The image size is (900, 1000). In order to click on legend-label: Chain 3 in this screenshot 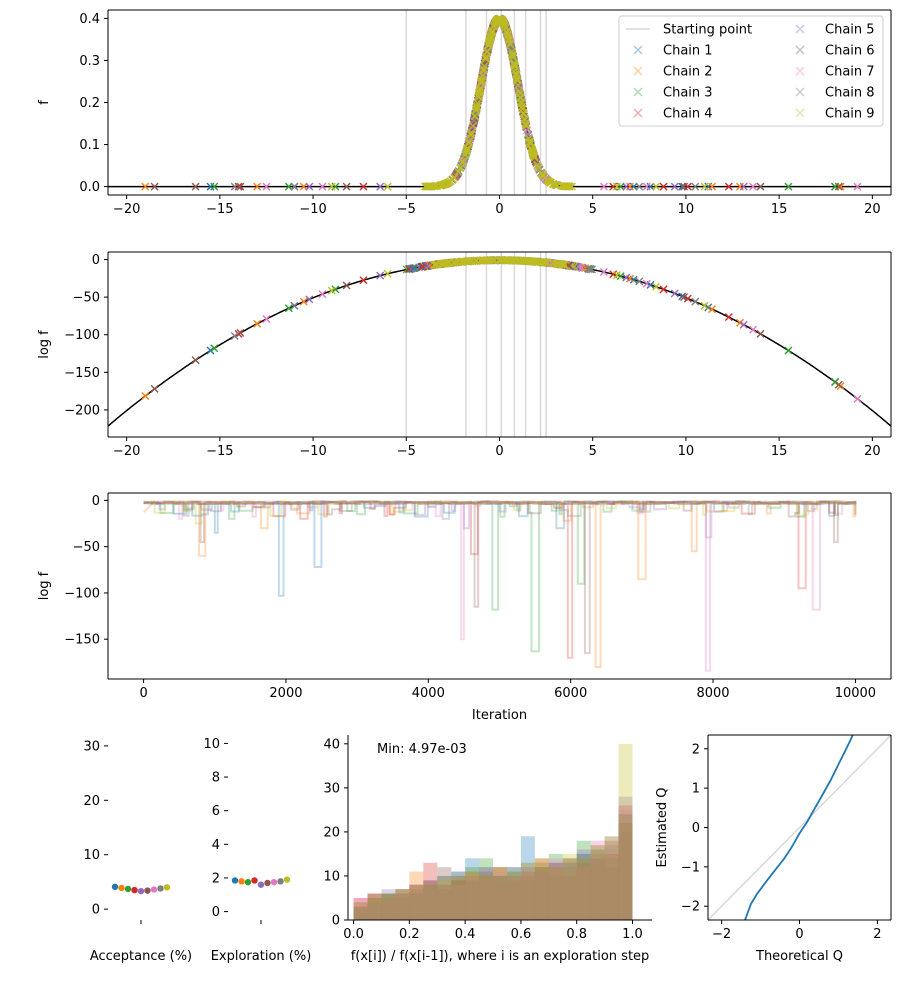, I will do `click(688, 93)`.